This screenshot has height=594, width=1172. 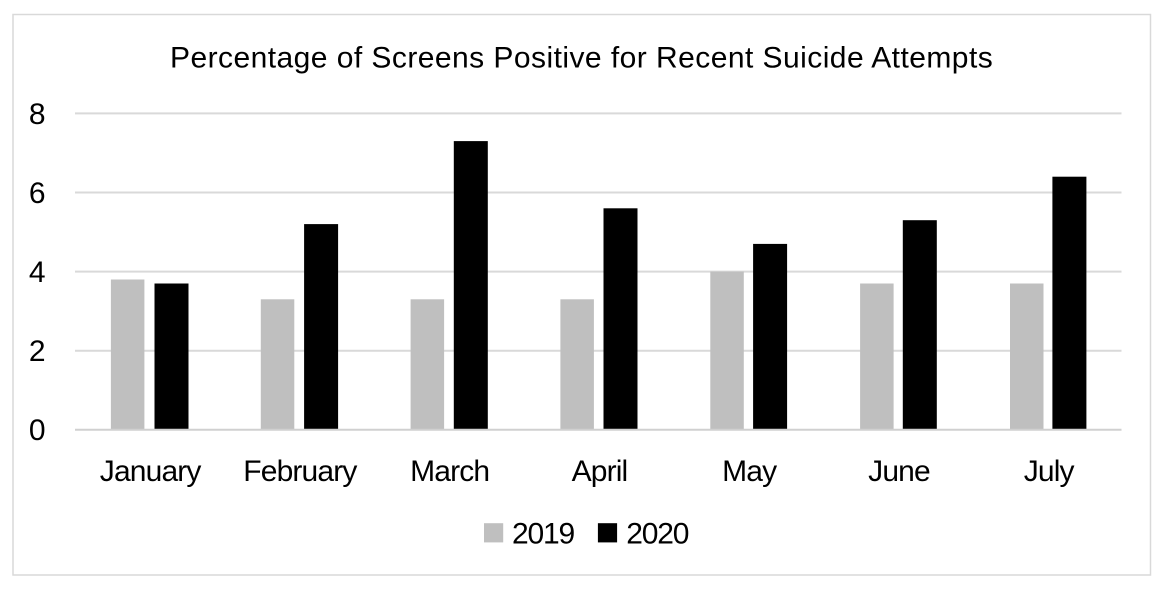 What do you see at coordinates (37, 430) in the screenshot?
I see `svg-text: 0` at bounding box center [37, 430].